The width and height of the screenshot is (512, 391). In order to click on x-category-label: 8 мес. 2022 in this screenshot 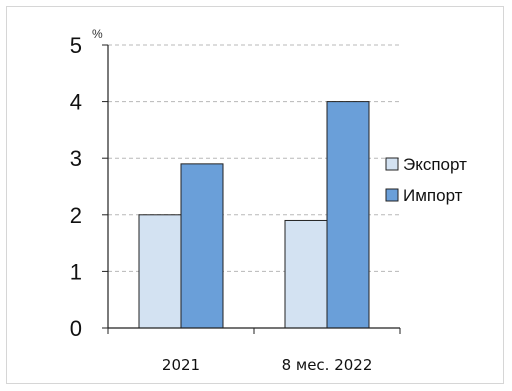, I will do `click(327, 365)`.